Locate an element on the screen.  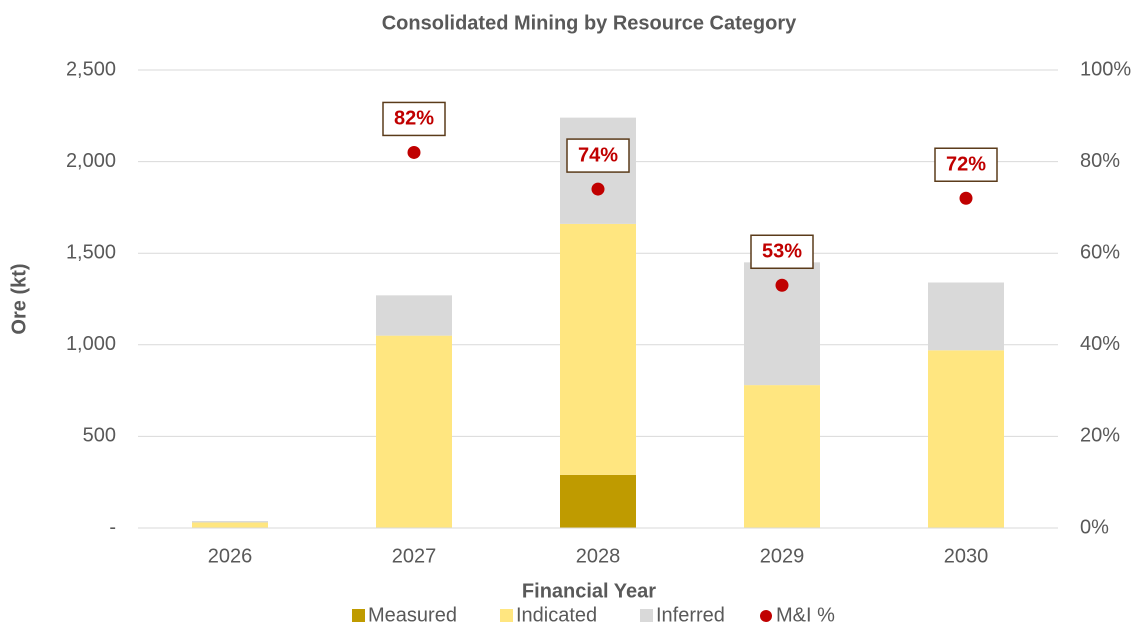
x-tick-label: 2027 is located at coordinates (414, 556).